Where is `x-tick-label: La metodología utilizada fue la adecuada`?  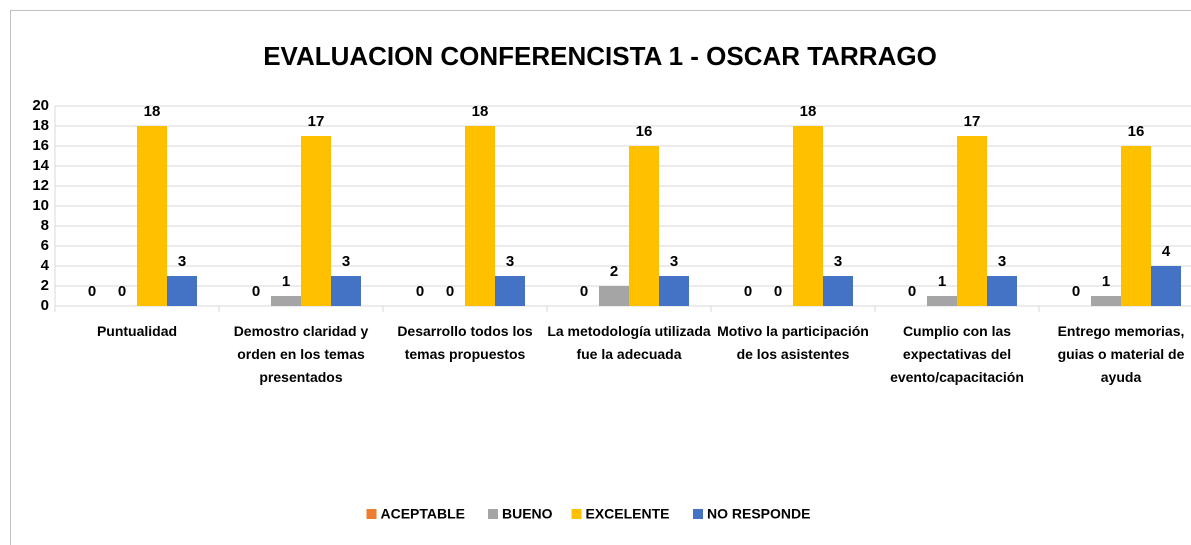
x-tick-label: La metodología utilizada fue la adecuada is located at coordinates (629, 342).